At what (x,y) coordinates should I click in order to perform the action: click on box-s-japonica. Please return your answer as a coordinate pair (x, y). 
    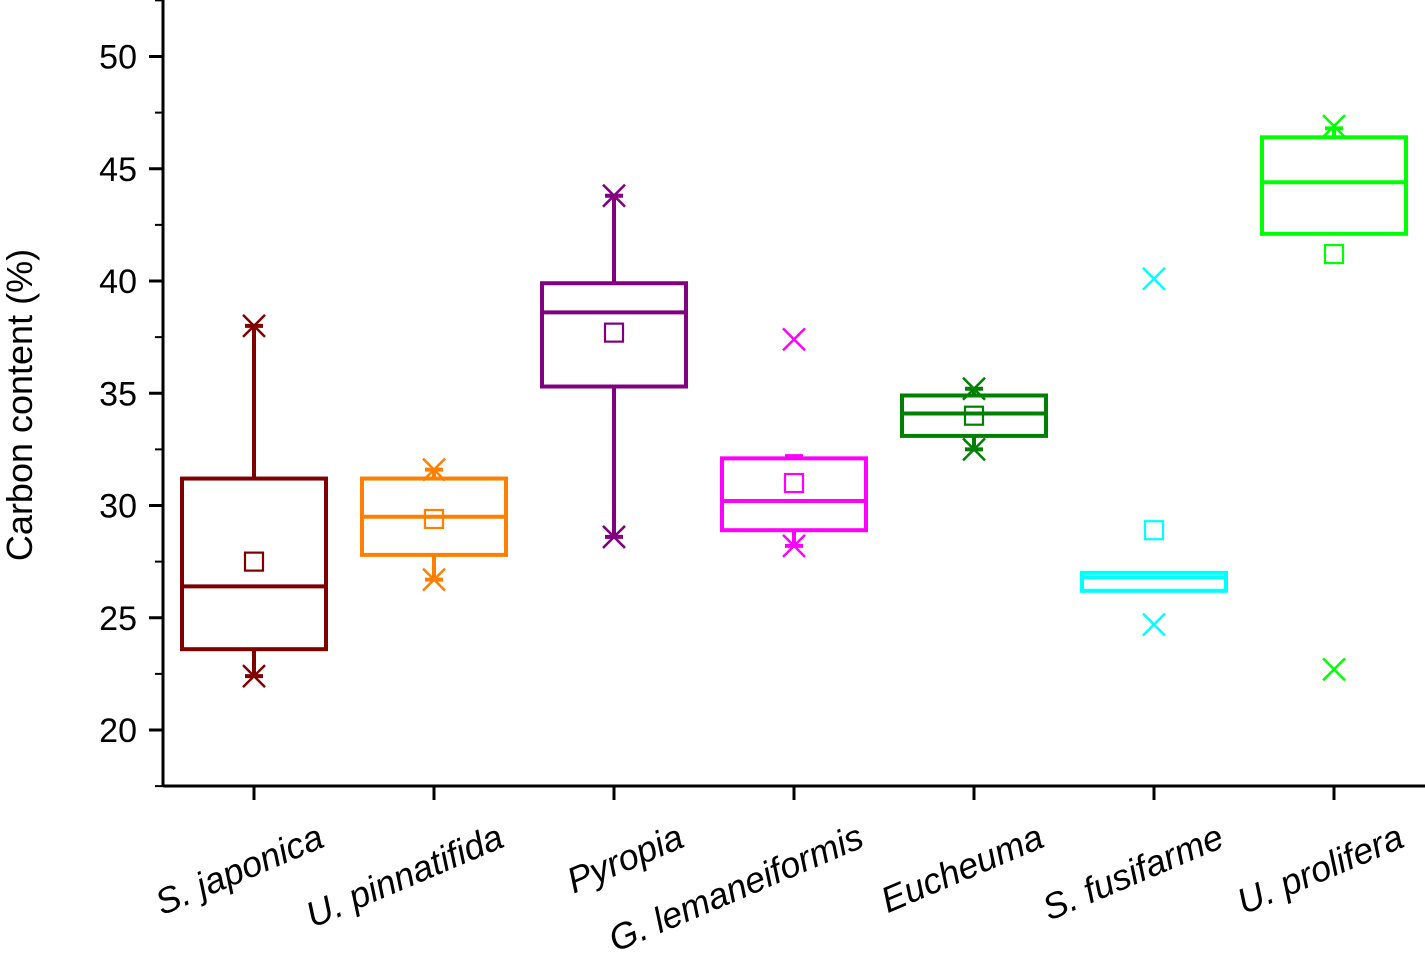
    Looking at the image, I should click on (254, 501).